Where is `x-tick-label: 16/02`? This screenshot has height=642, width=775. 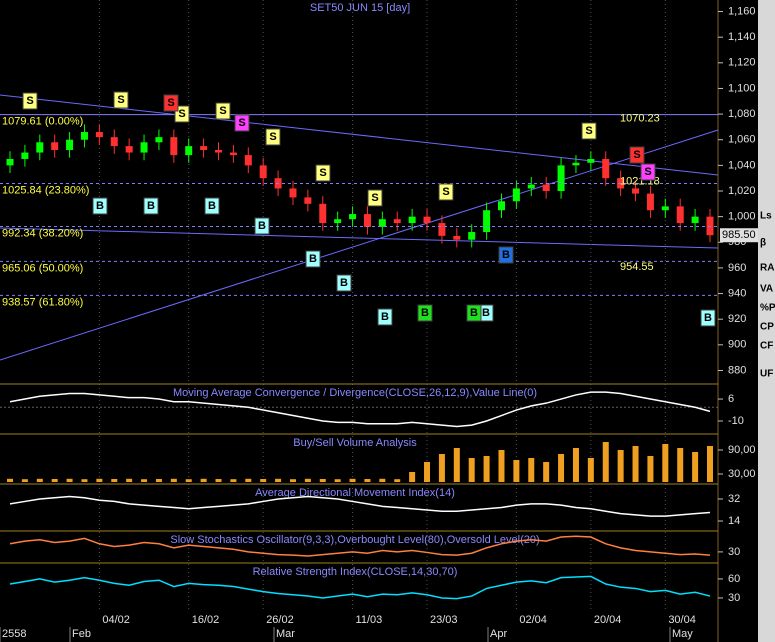
x-tick-label: 16/02 is located at coordinates (206, 620).